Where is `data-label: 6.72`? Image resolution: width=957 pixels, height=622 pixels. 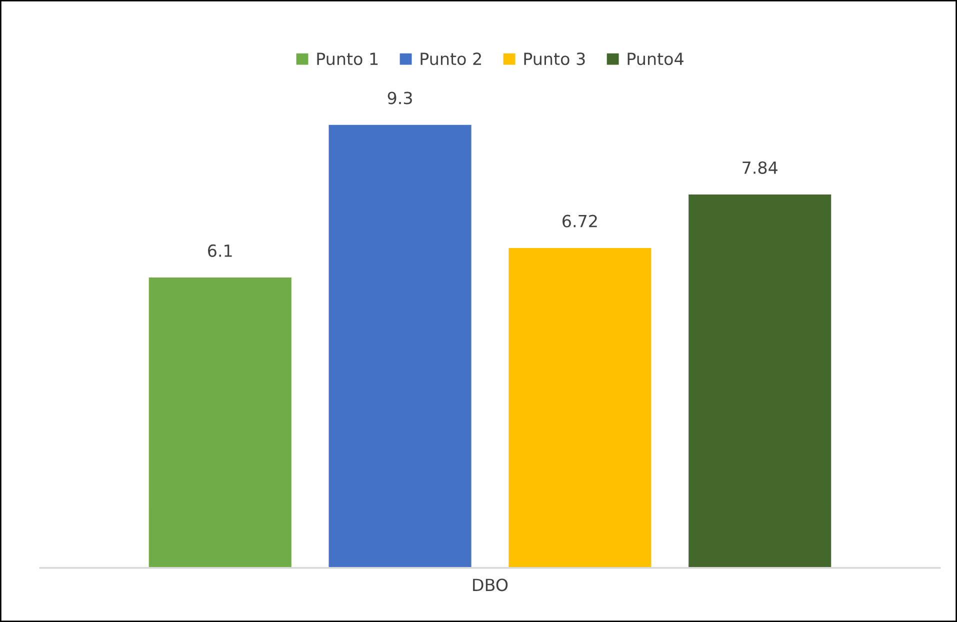 data-label: 6.72 is located at coordinates (579, 221).